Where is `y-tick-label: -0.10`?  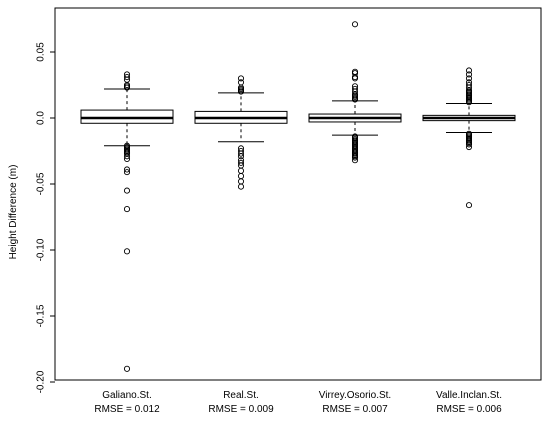 y-tick-label: -0.10 is located at coordinates (41, 249).